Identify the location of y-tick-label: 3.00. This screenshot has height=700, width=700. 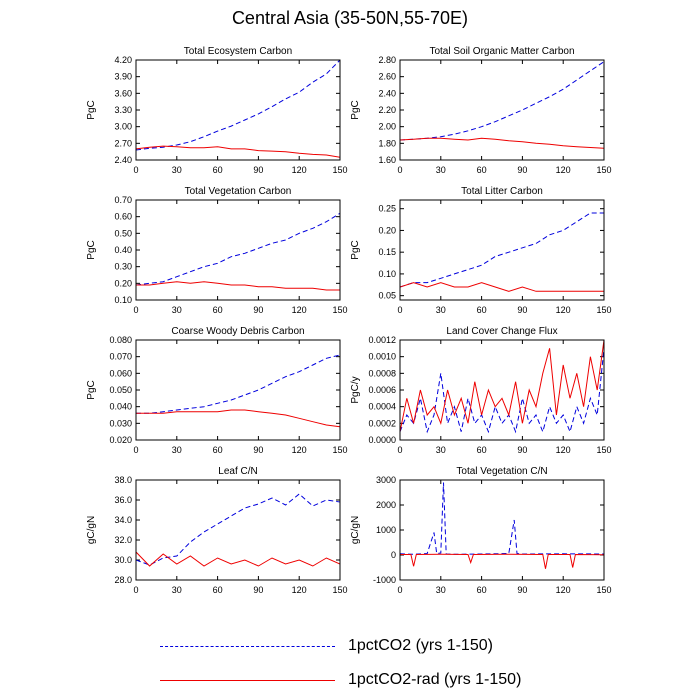
(123, 127).